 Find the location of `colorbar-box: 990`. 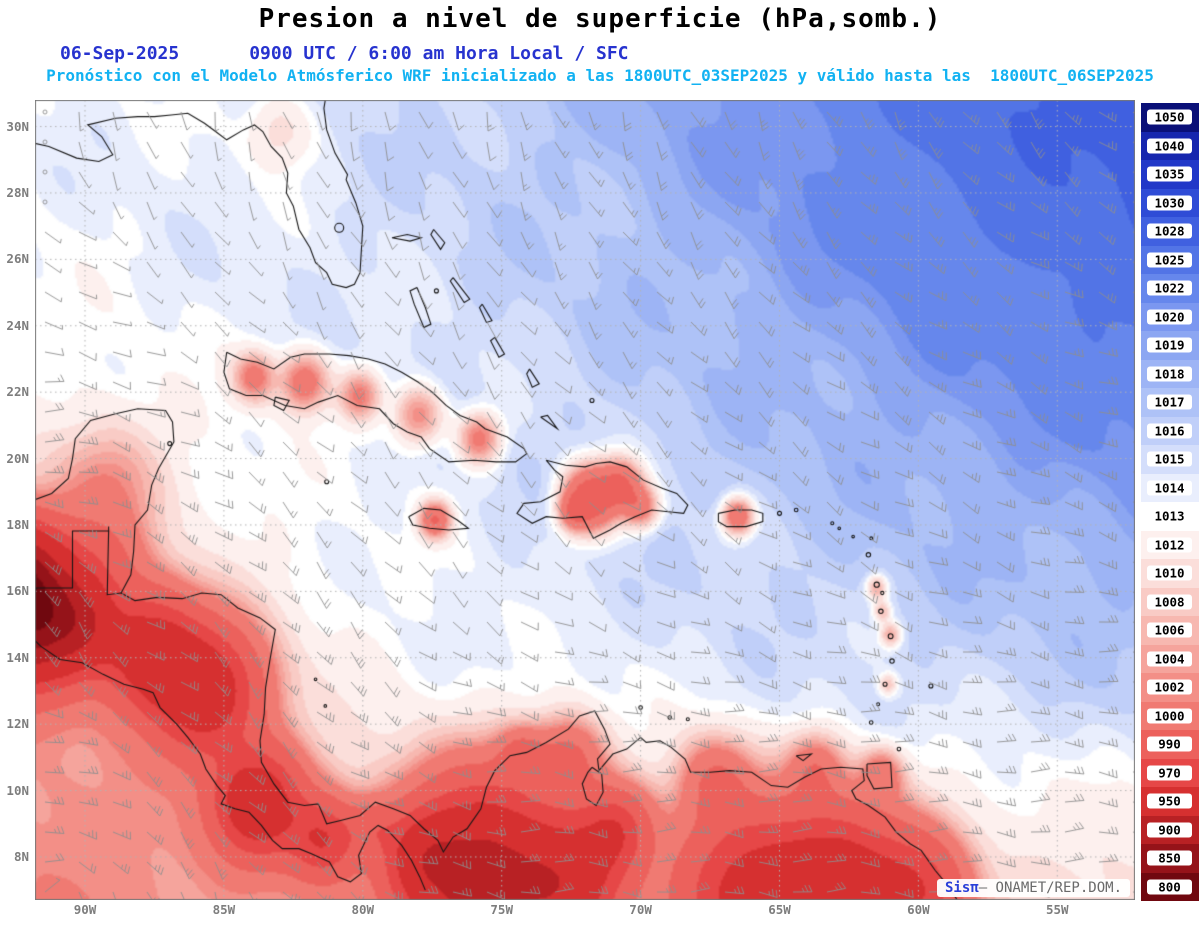

colorbar-box: 990 is located at coordinates (1170, 744).